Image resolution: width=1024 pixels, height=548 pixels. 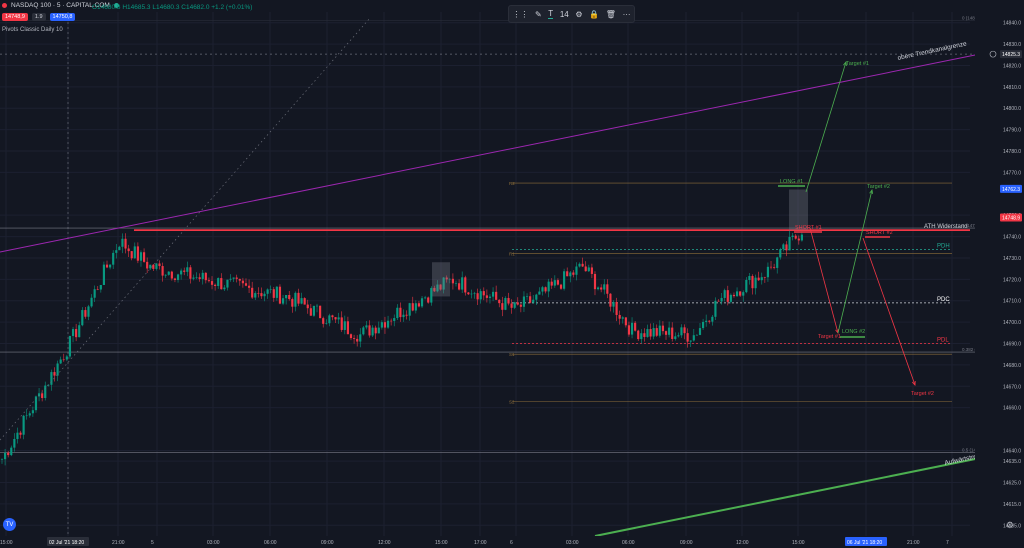 What do you see at coordinates (32, 30) in the screenshot?
I see `indicator-label: Pivots Classic Daily 10` at bounding box center [32, 30].